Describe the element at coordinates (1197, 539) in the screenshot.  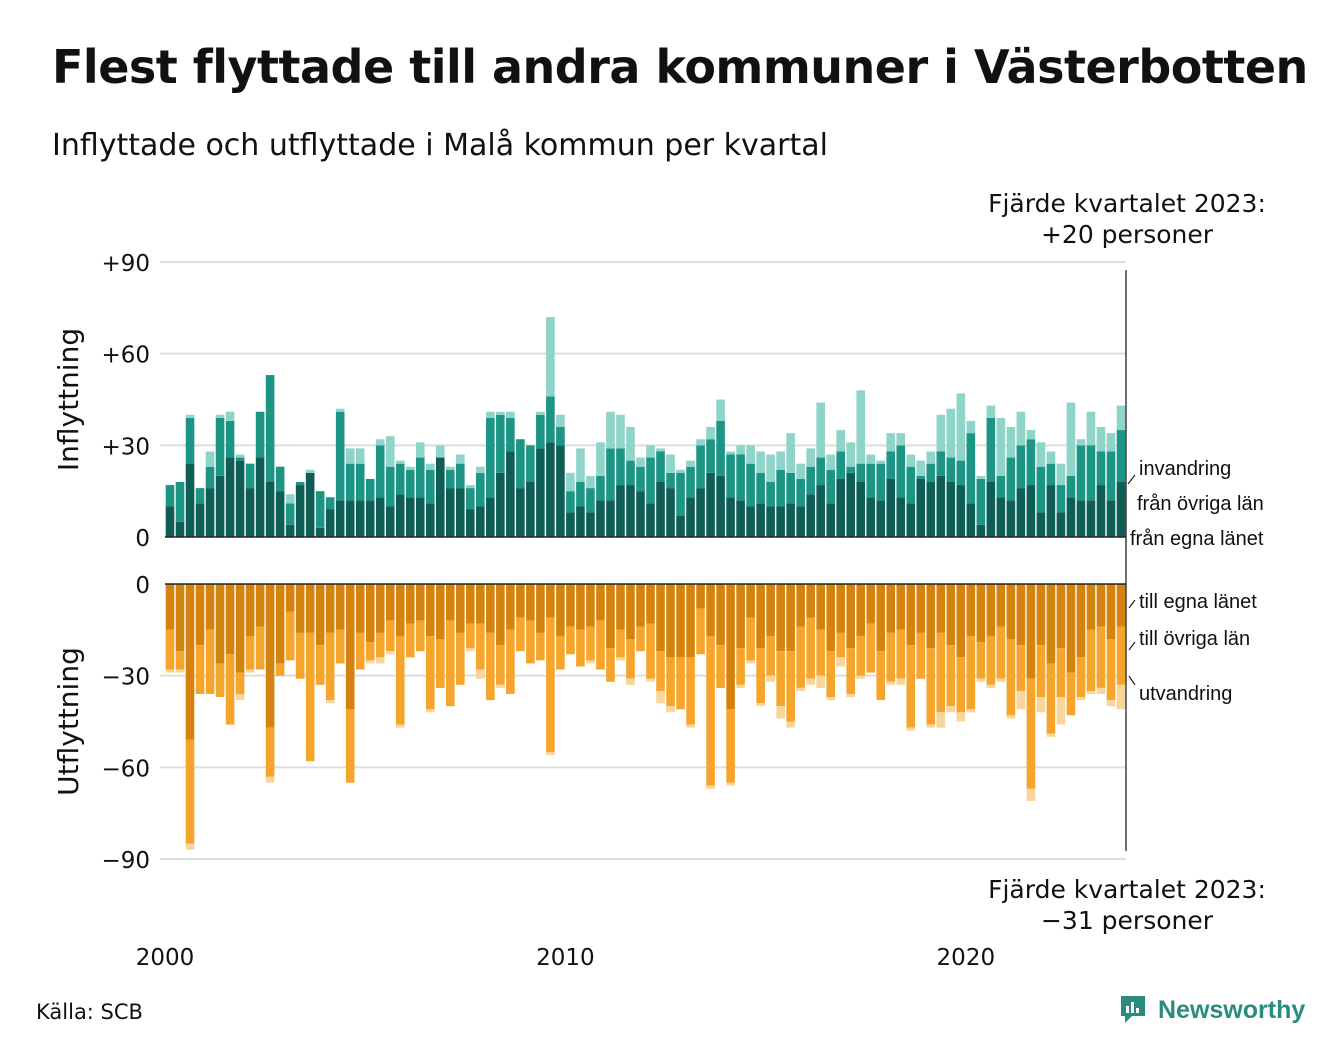
I see `series-label: från egna länet` at that location.